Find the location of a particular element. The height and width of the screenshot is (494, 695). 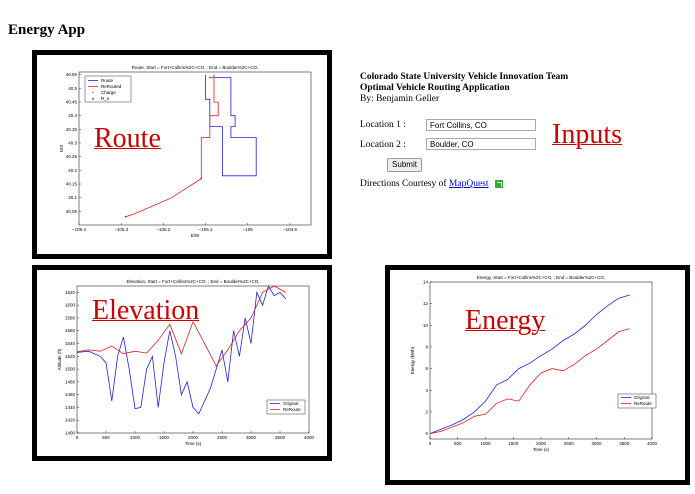

y-tick-label: 1420 is located at coordinates (70, 420).